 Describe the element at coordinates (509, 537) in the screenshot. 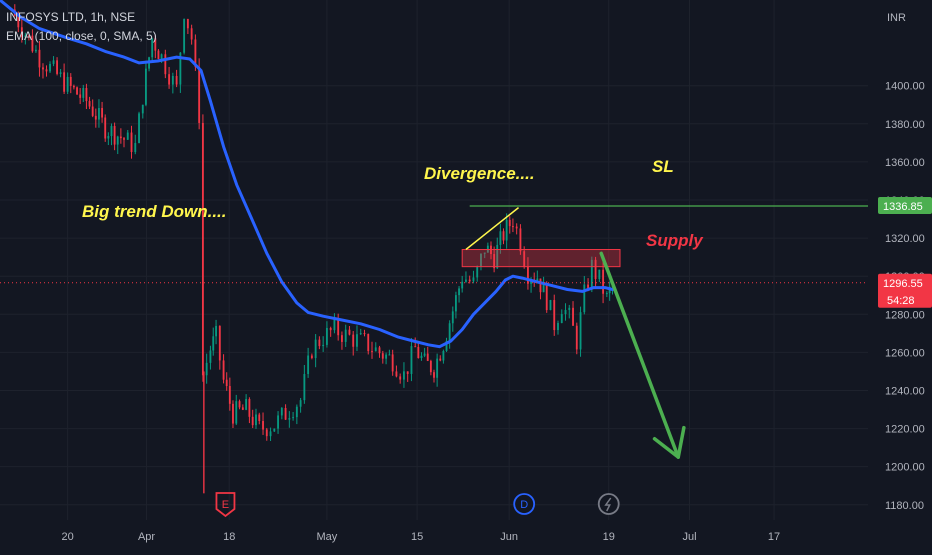

I see `x-tick-label: Jun` at that location.